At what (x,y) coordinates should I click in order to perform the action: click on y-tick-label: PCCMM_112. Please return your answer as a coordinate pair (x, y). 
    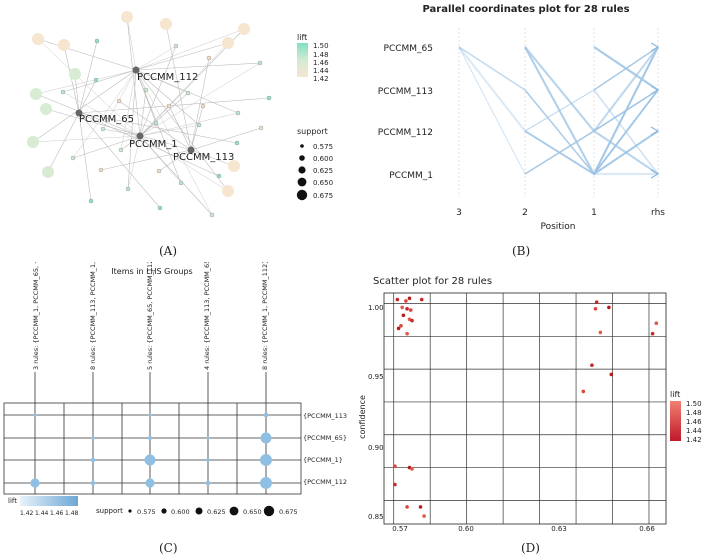
    Looking at the image, I should click on (405, 133).